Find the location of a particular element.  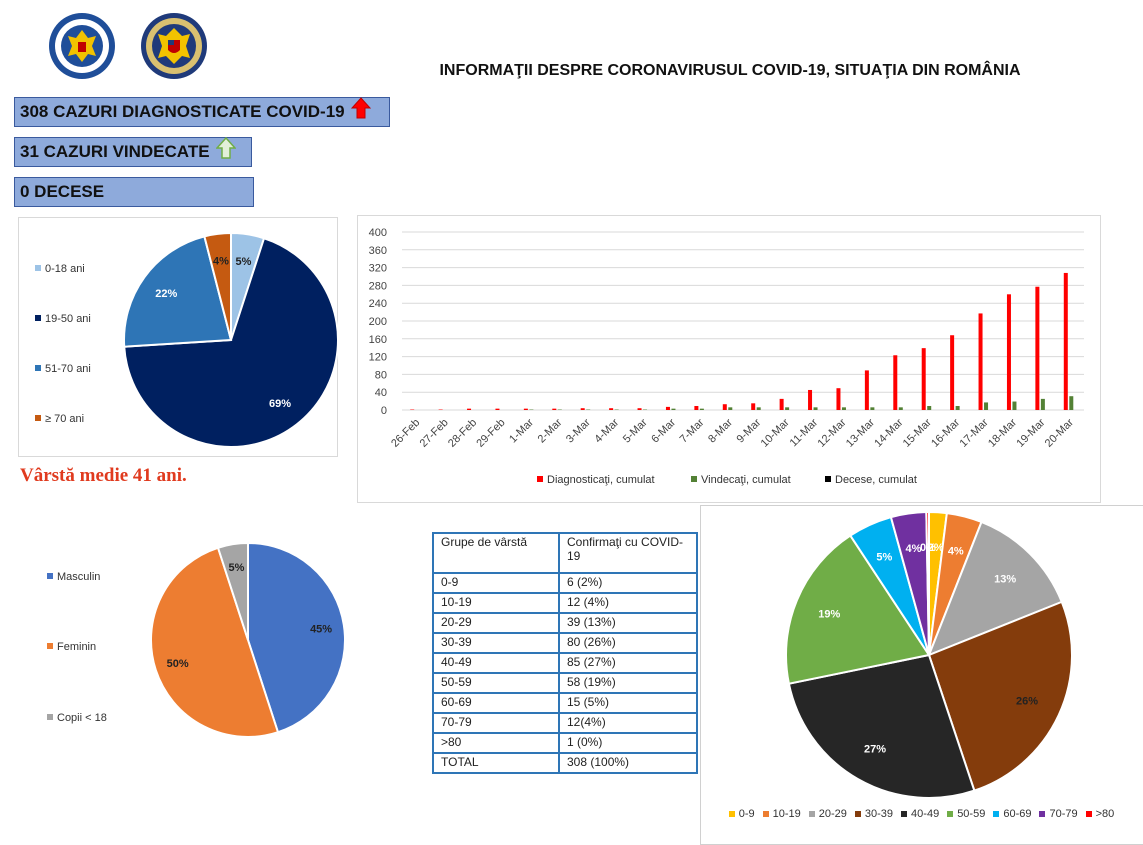

y-tick-label: 160 is located at coordinates (378, 340).